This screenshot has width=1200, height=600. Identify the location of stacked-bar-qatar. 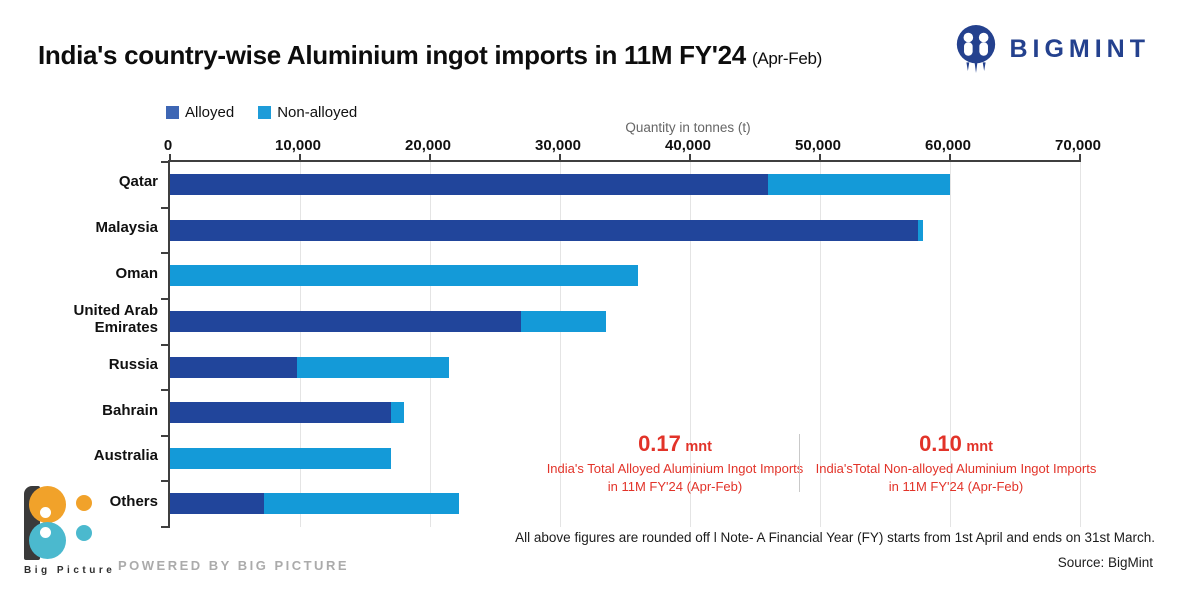
(560, 184).